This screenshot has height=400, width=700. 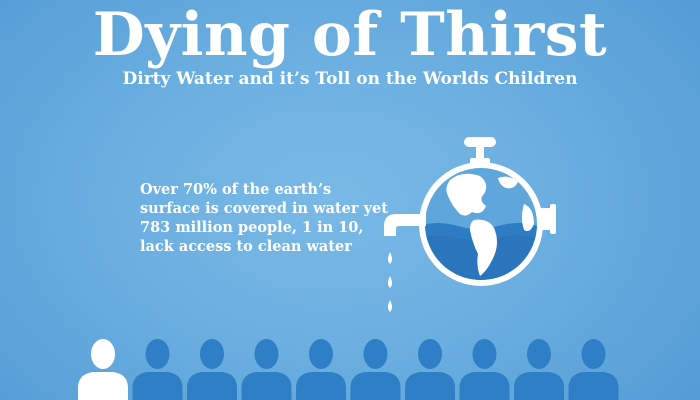 I want to click on valve-handle-icon, so click(x=480, y=150).